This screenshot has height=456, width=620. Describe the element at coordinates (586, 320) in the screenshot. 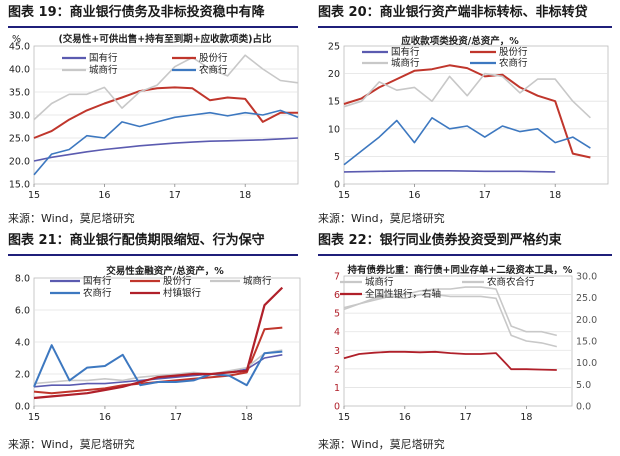

I see `y2-tick-label: 20.0` at that location.